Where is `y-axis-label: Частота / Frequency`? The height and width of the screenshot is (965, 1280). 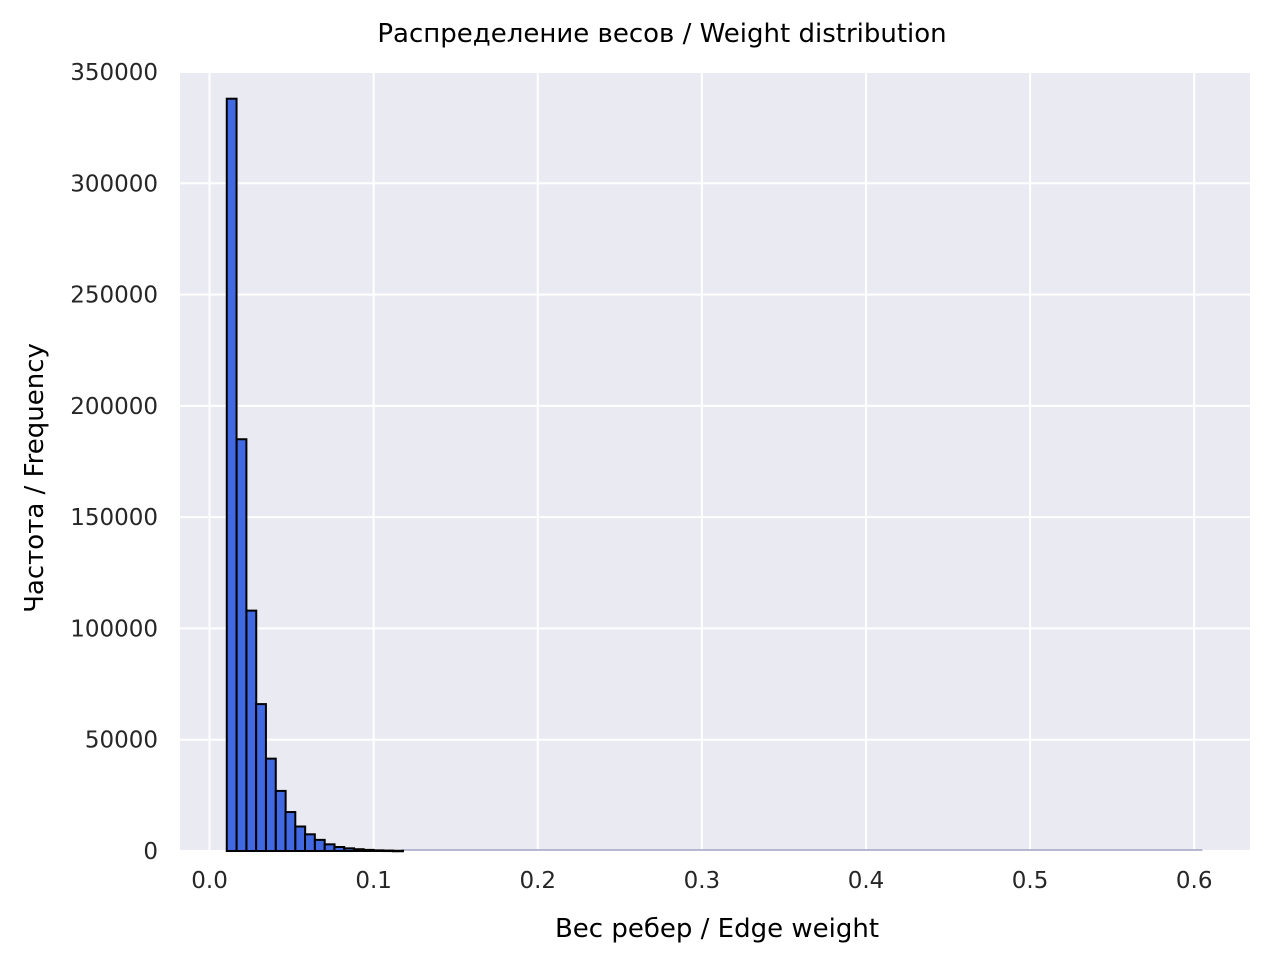 y-axis-label: Частота / Frequency is located at coordinates (35, 478).